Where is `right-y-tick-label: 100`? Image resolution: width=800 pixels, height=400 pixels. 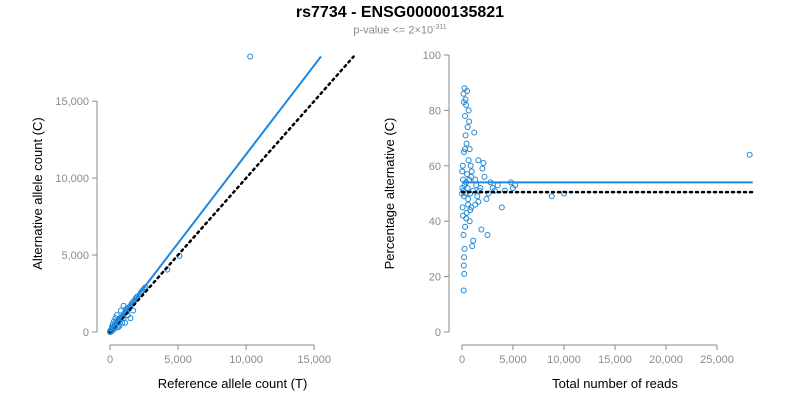 right-y-tick-label: 100 is located at coordinates (432, 56).